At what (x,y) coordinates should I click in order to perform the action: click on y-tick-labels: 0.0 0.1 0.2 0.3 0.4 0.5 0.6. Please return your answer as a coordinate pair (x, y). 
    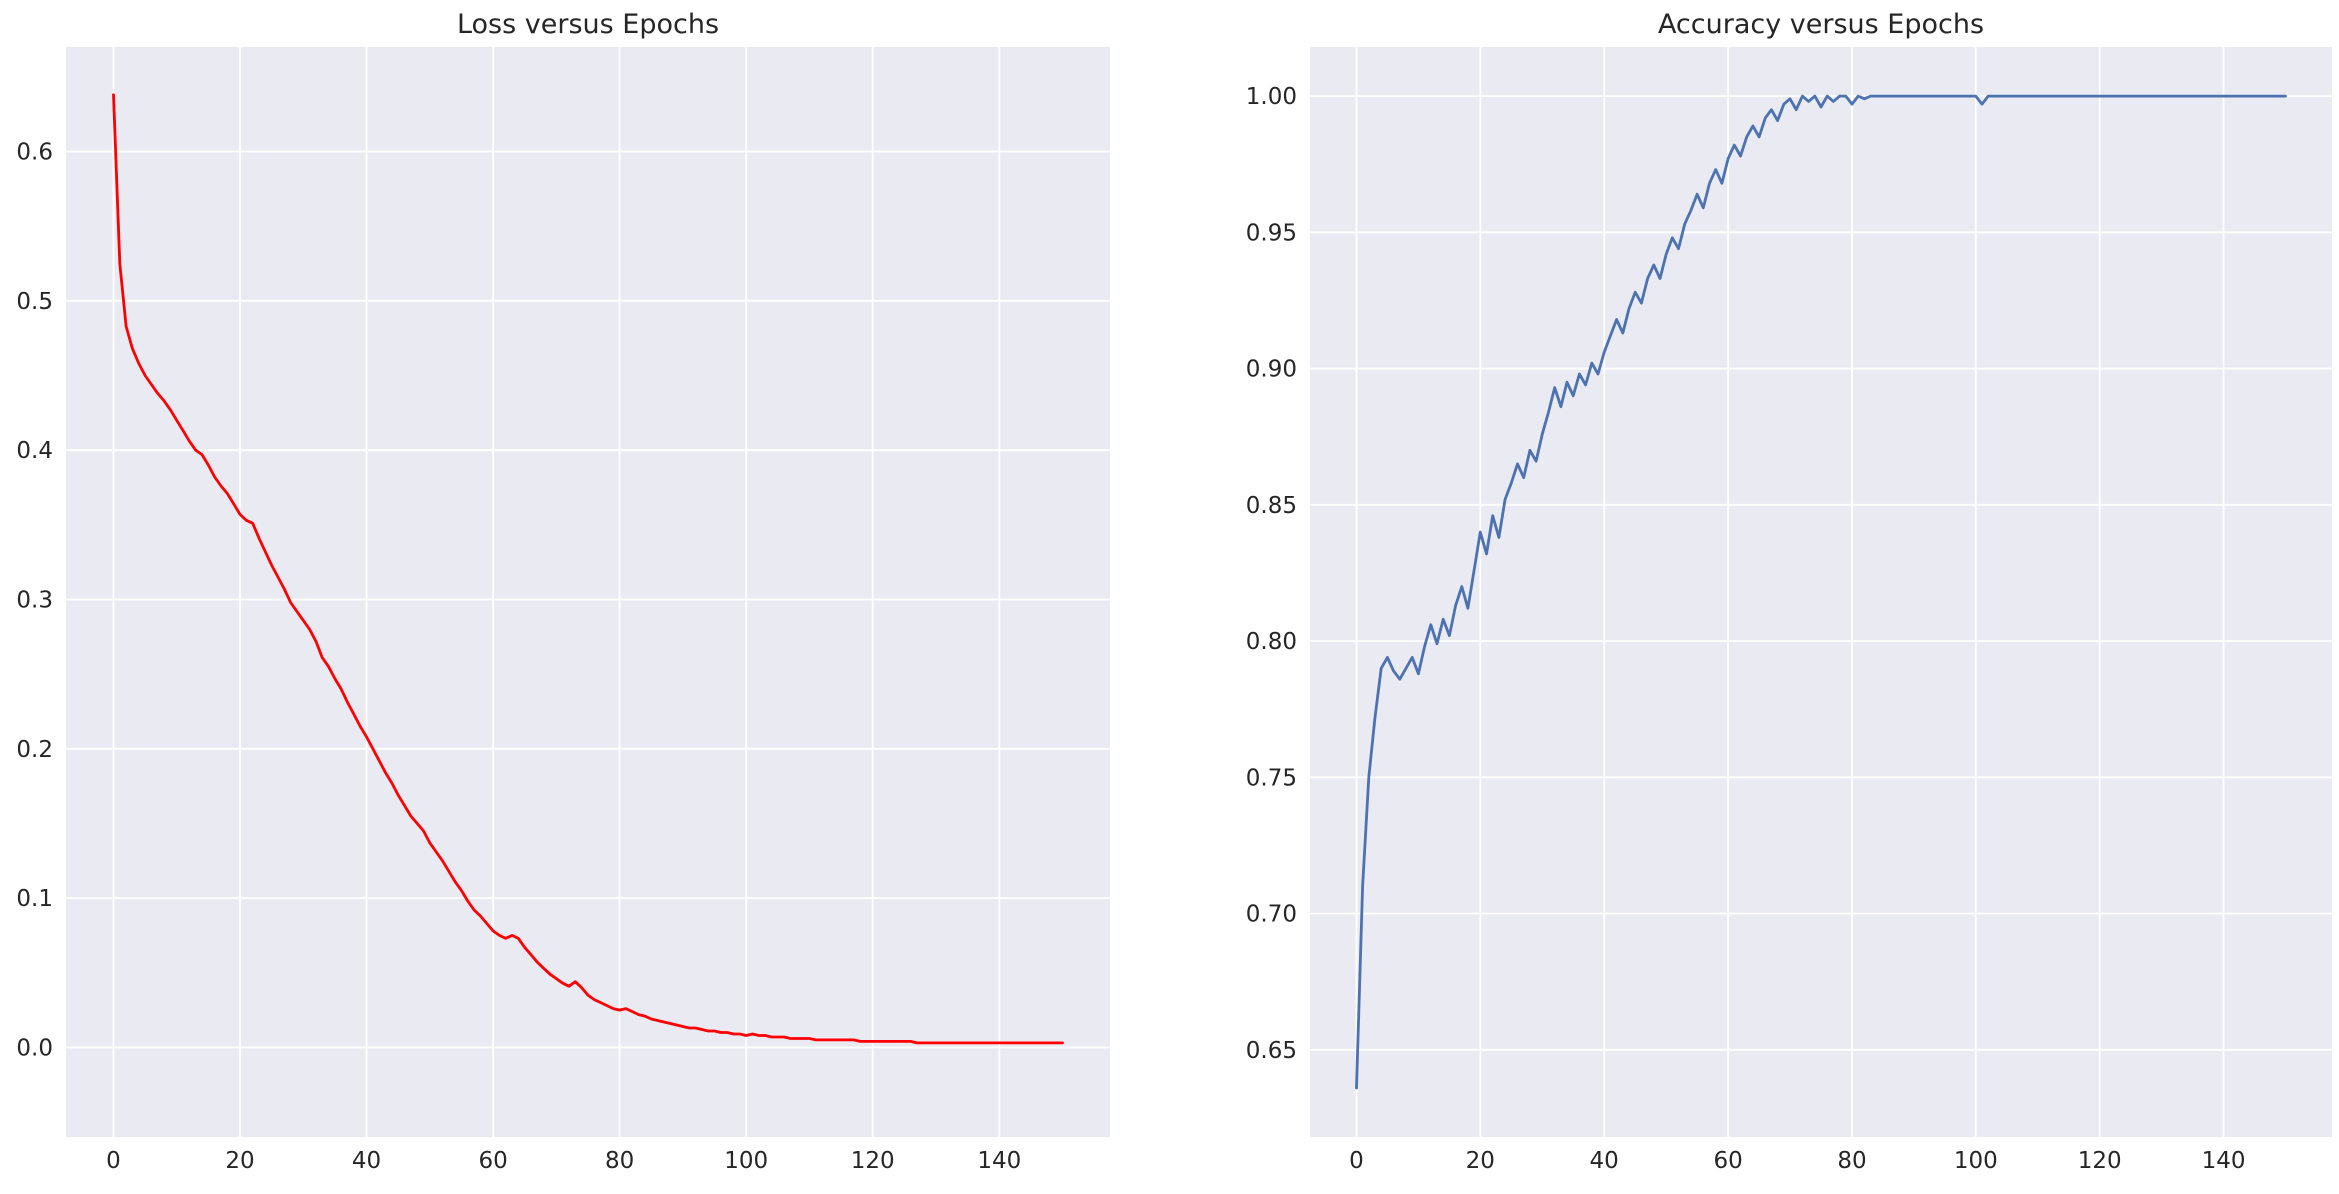
    Looking at the image, I should click on (34, 601).